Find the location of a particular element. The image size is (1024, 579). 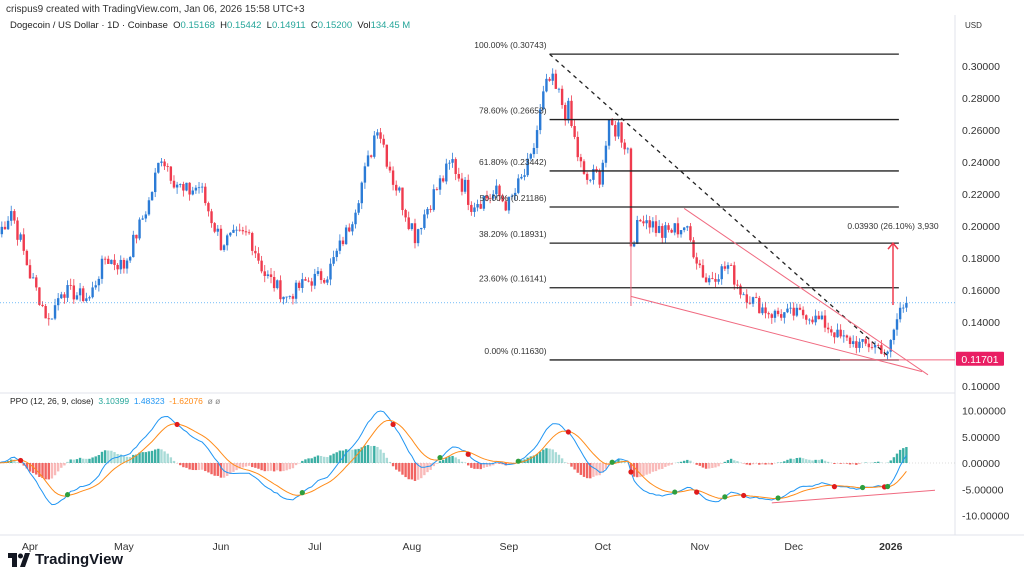

low-label: L is located at coordinates (269, 25).